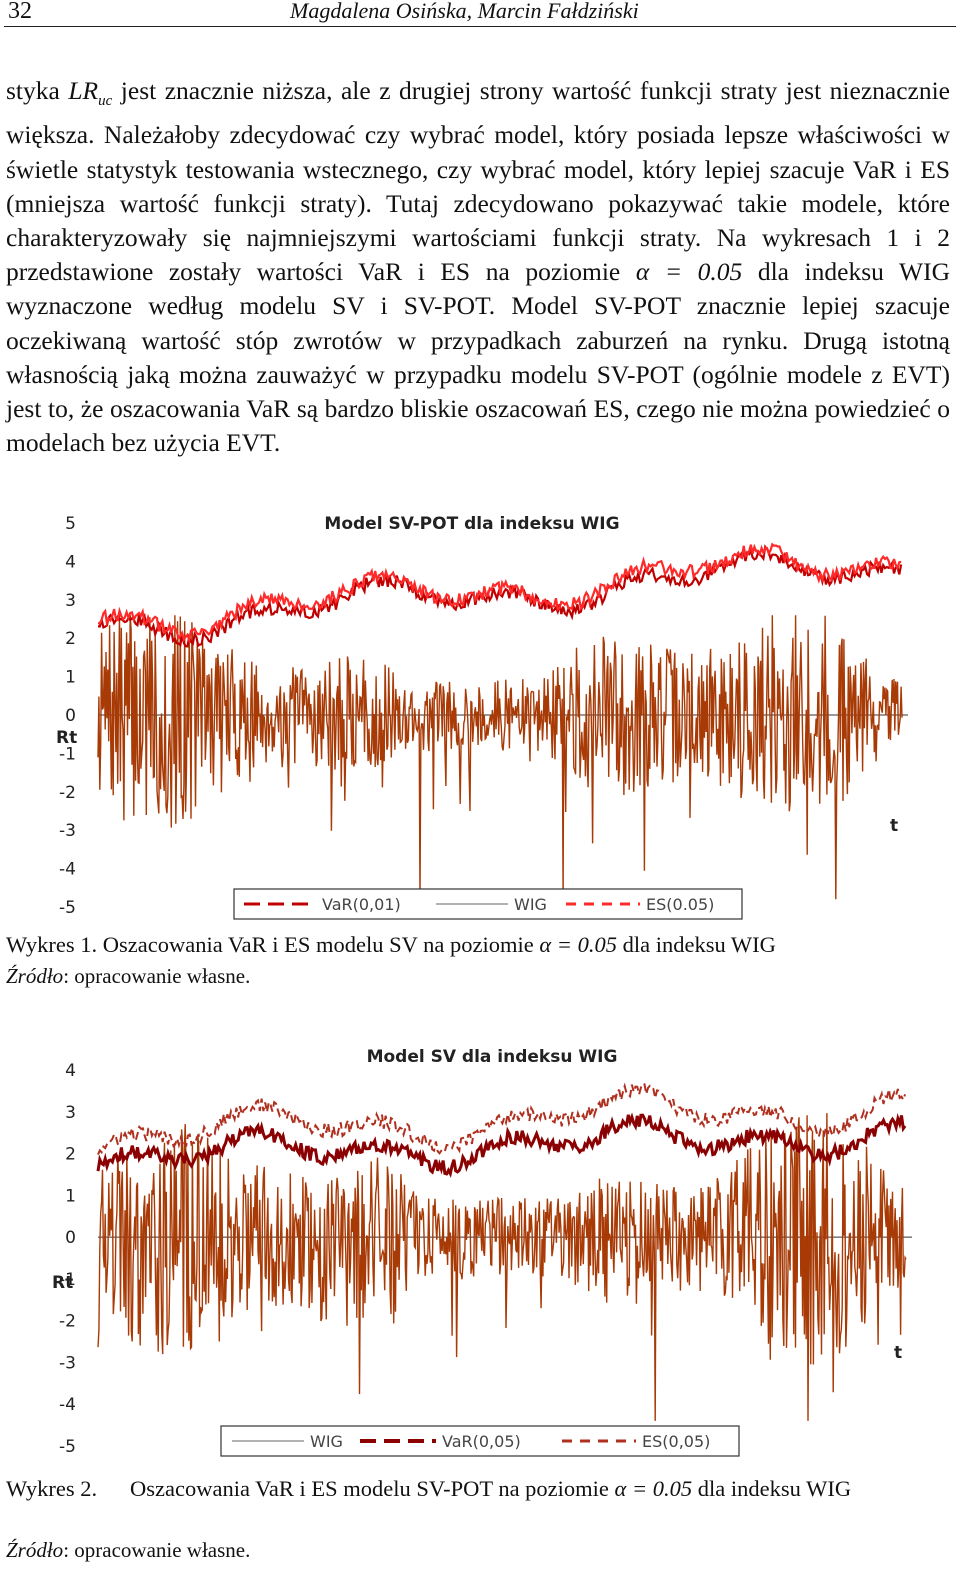  What do you see at coordinates (689, 272) in the screenshot?
I see `alpha-expression: α = 0.05` at bounding box center [689, 272].